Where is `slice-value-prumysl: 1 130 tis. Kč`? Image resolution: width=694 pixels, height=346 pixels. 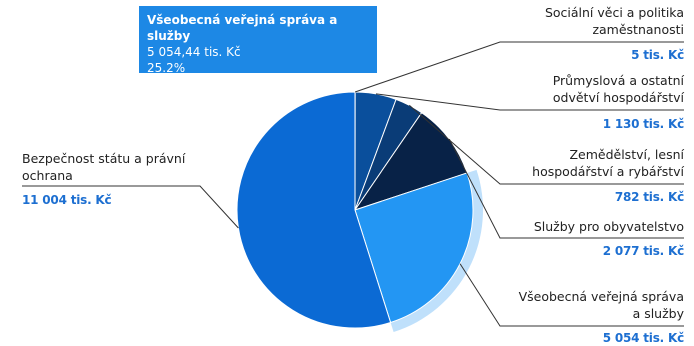
slice-value-prumysl: 1 130 tis. Kč is located at coordinates (643, 124).